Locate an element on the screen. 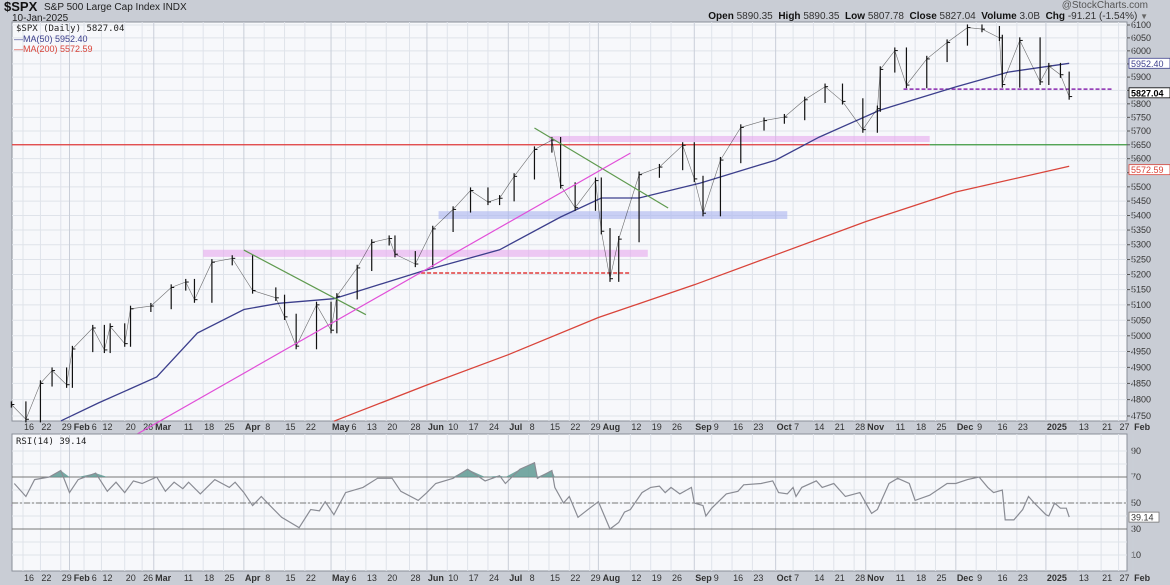 The height and width of the screenshot is (585, 1170). rsi-tick-label: 50 is located at coordinates (1136, 503).